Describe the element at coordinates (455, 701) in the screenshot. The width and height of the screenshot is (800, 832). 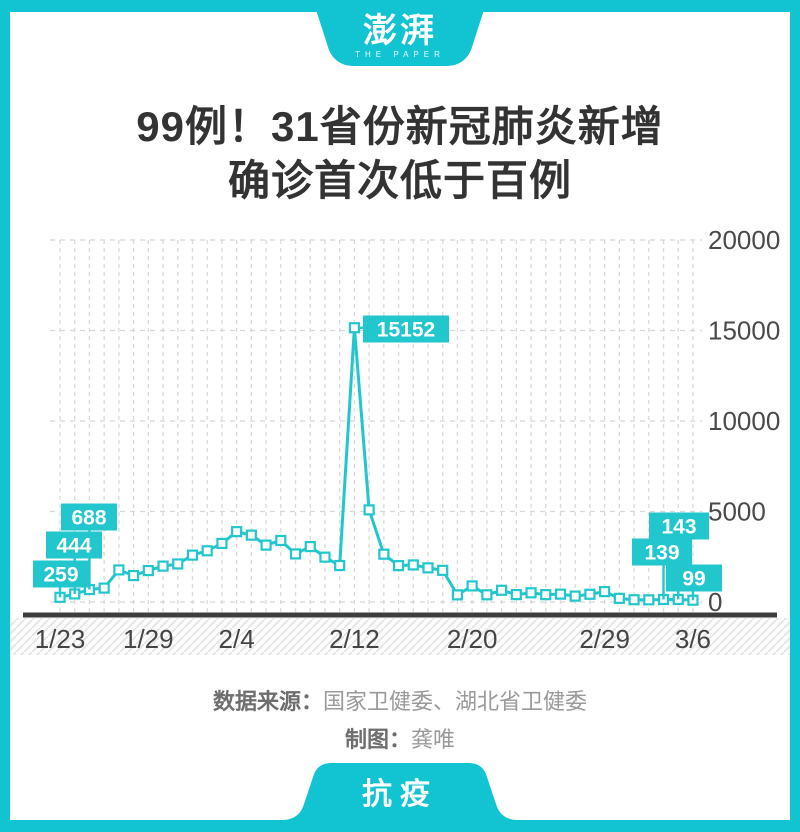
I see `data-source-value: 国家卫健委、湖北省卫健委` at that location.